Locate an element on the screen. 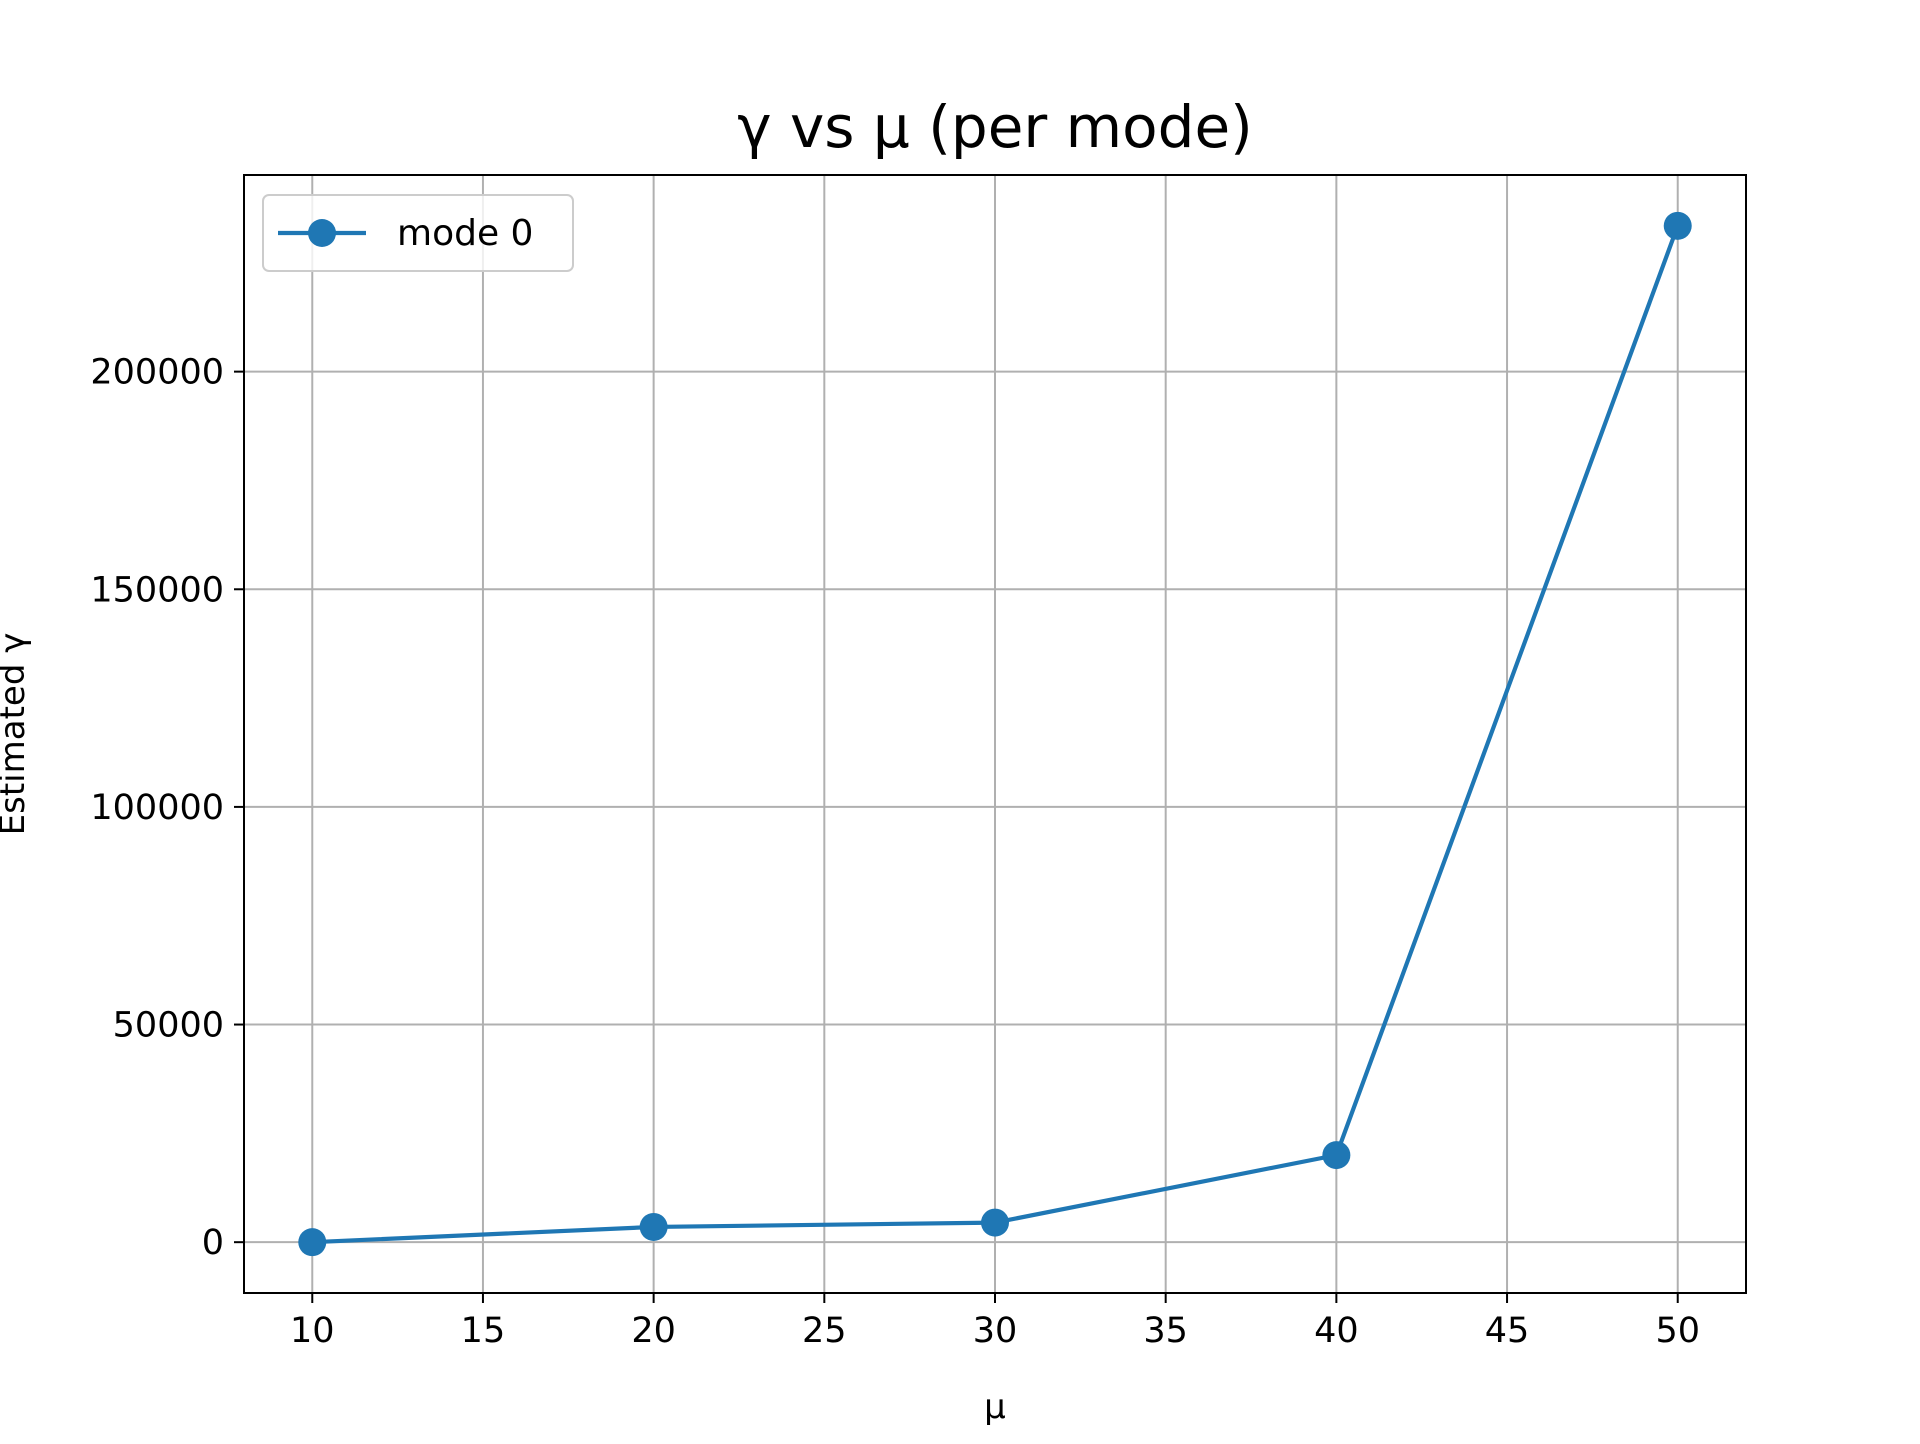 Image resolution: width=1920 pixels, height=1444 pixels. legend-marker-sample is located at coordinates (322, 233).